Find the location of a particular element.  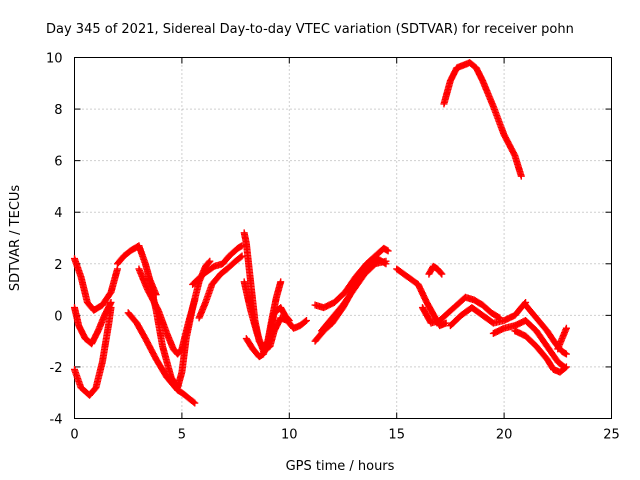

series-arc13 is located at coordinates (351, 278).